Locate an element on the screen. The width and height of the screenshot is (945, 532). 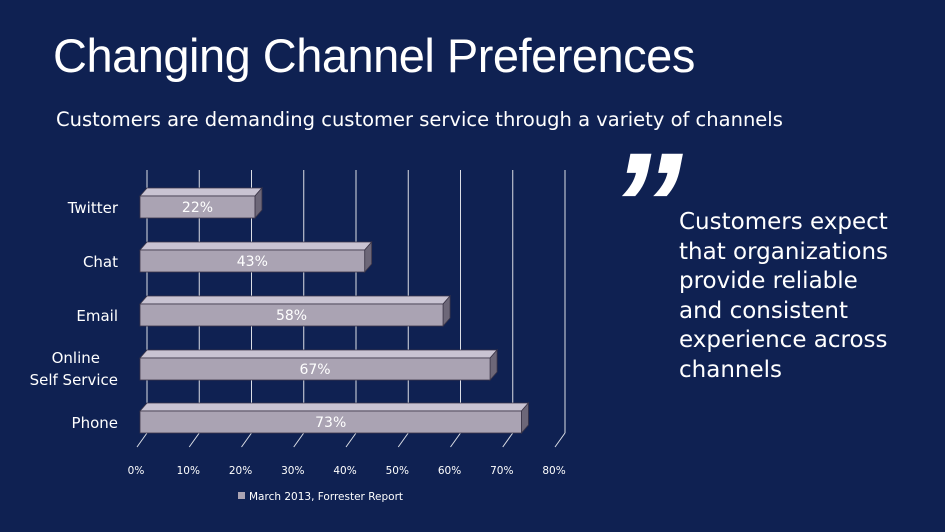
bar-data-label: 73% is located at coordinates (330, 423).